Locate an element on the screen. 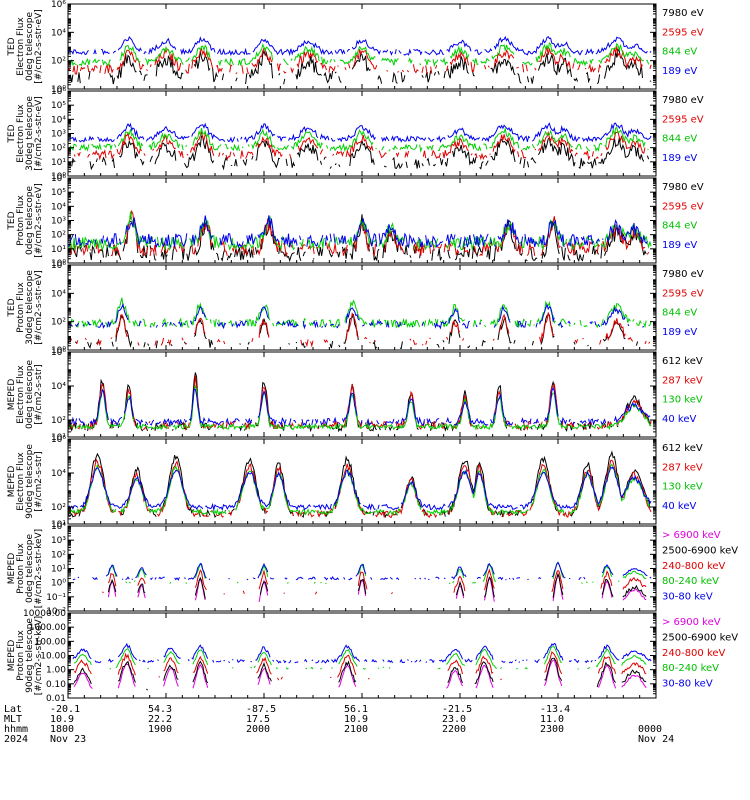 Image resolution: width=750 pixels, height=800 pixels. time-axis-value: Nov 23 is located at coordinates (68, 739).